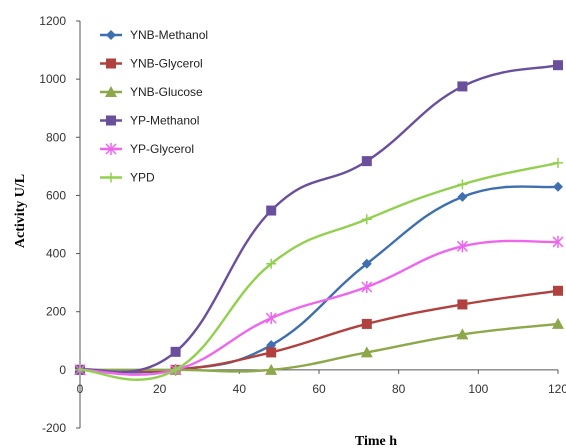 The width and height of the screenshot is (566, 448). Describe the element at coordinates (111, 149) in the screenshot. I see `legend-marker-yp-glycerol` at that location.